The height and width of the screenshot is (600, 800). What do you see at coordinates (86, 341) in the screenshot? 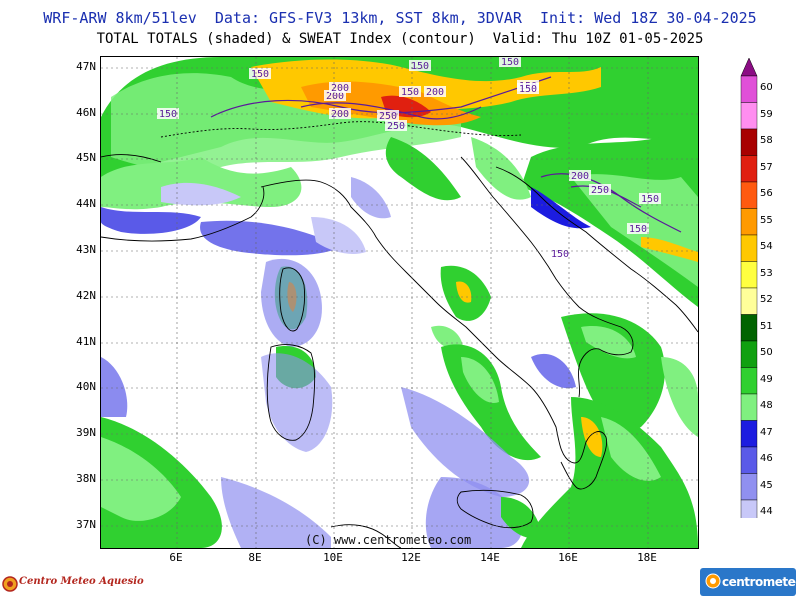
I see `lat-label: 41N` at bounding box center [86, 341].